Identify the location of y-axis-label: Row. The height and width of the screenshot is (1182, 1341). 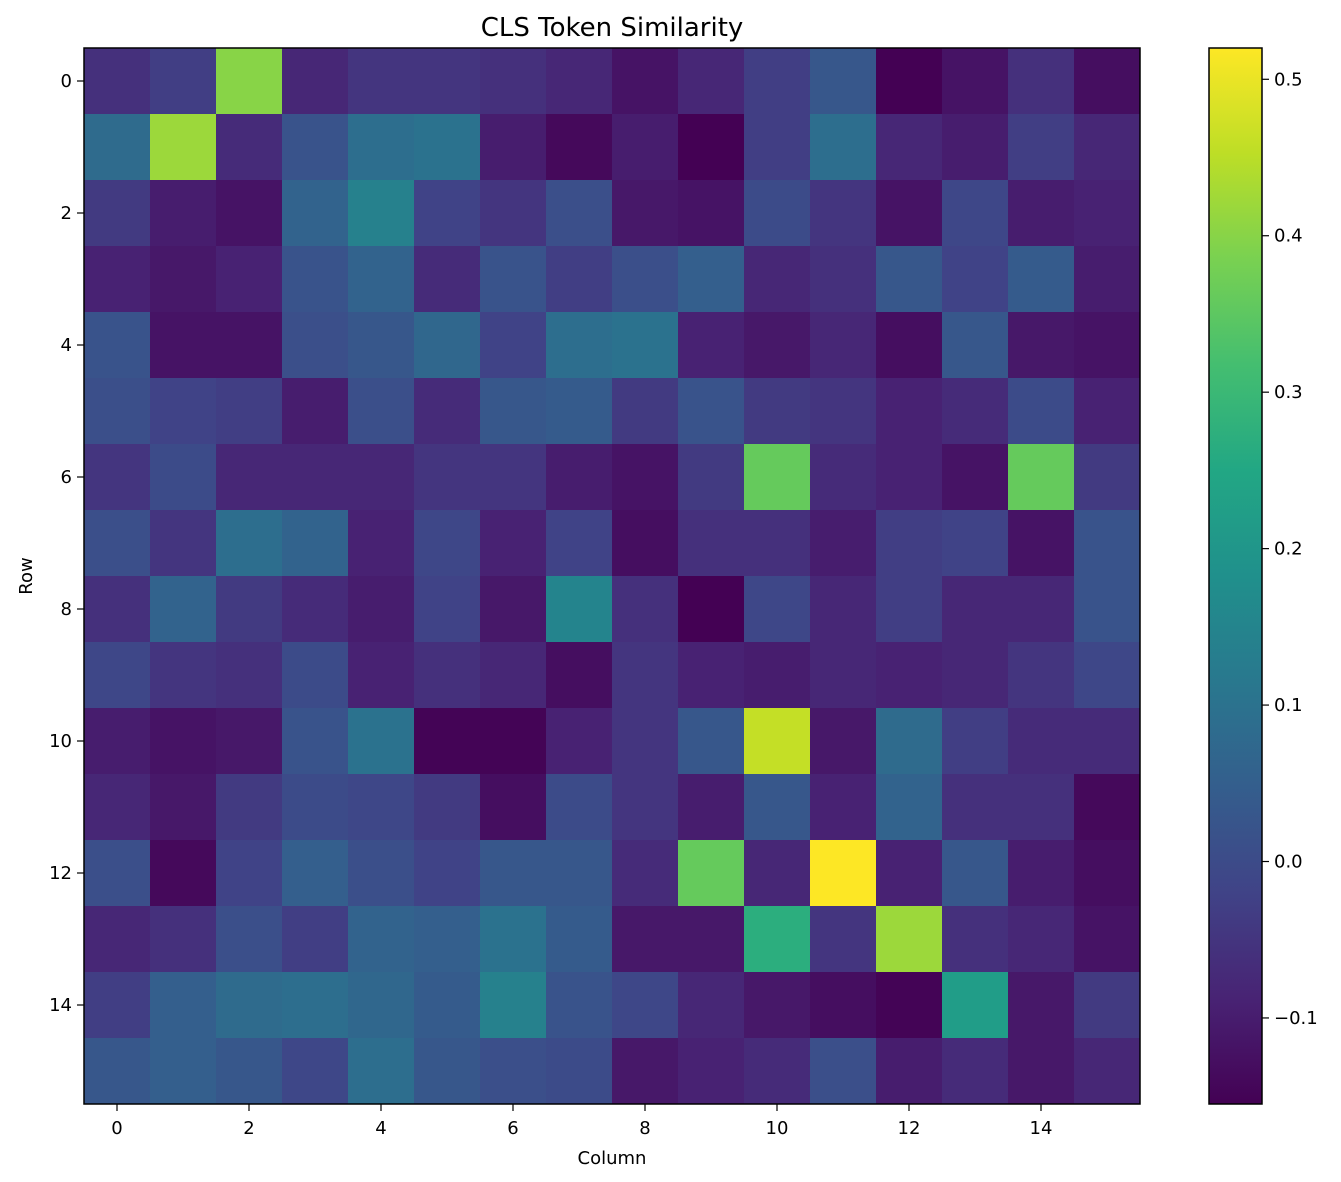
(26, 575).